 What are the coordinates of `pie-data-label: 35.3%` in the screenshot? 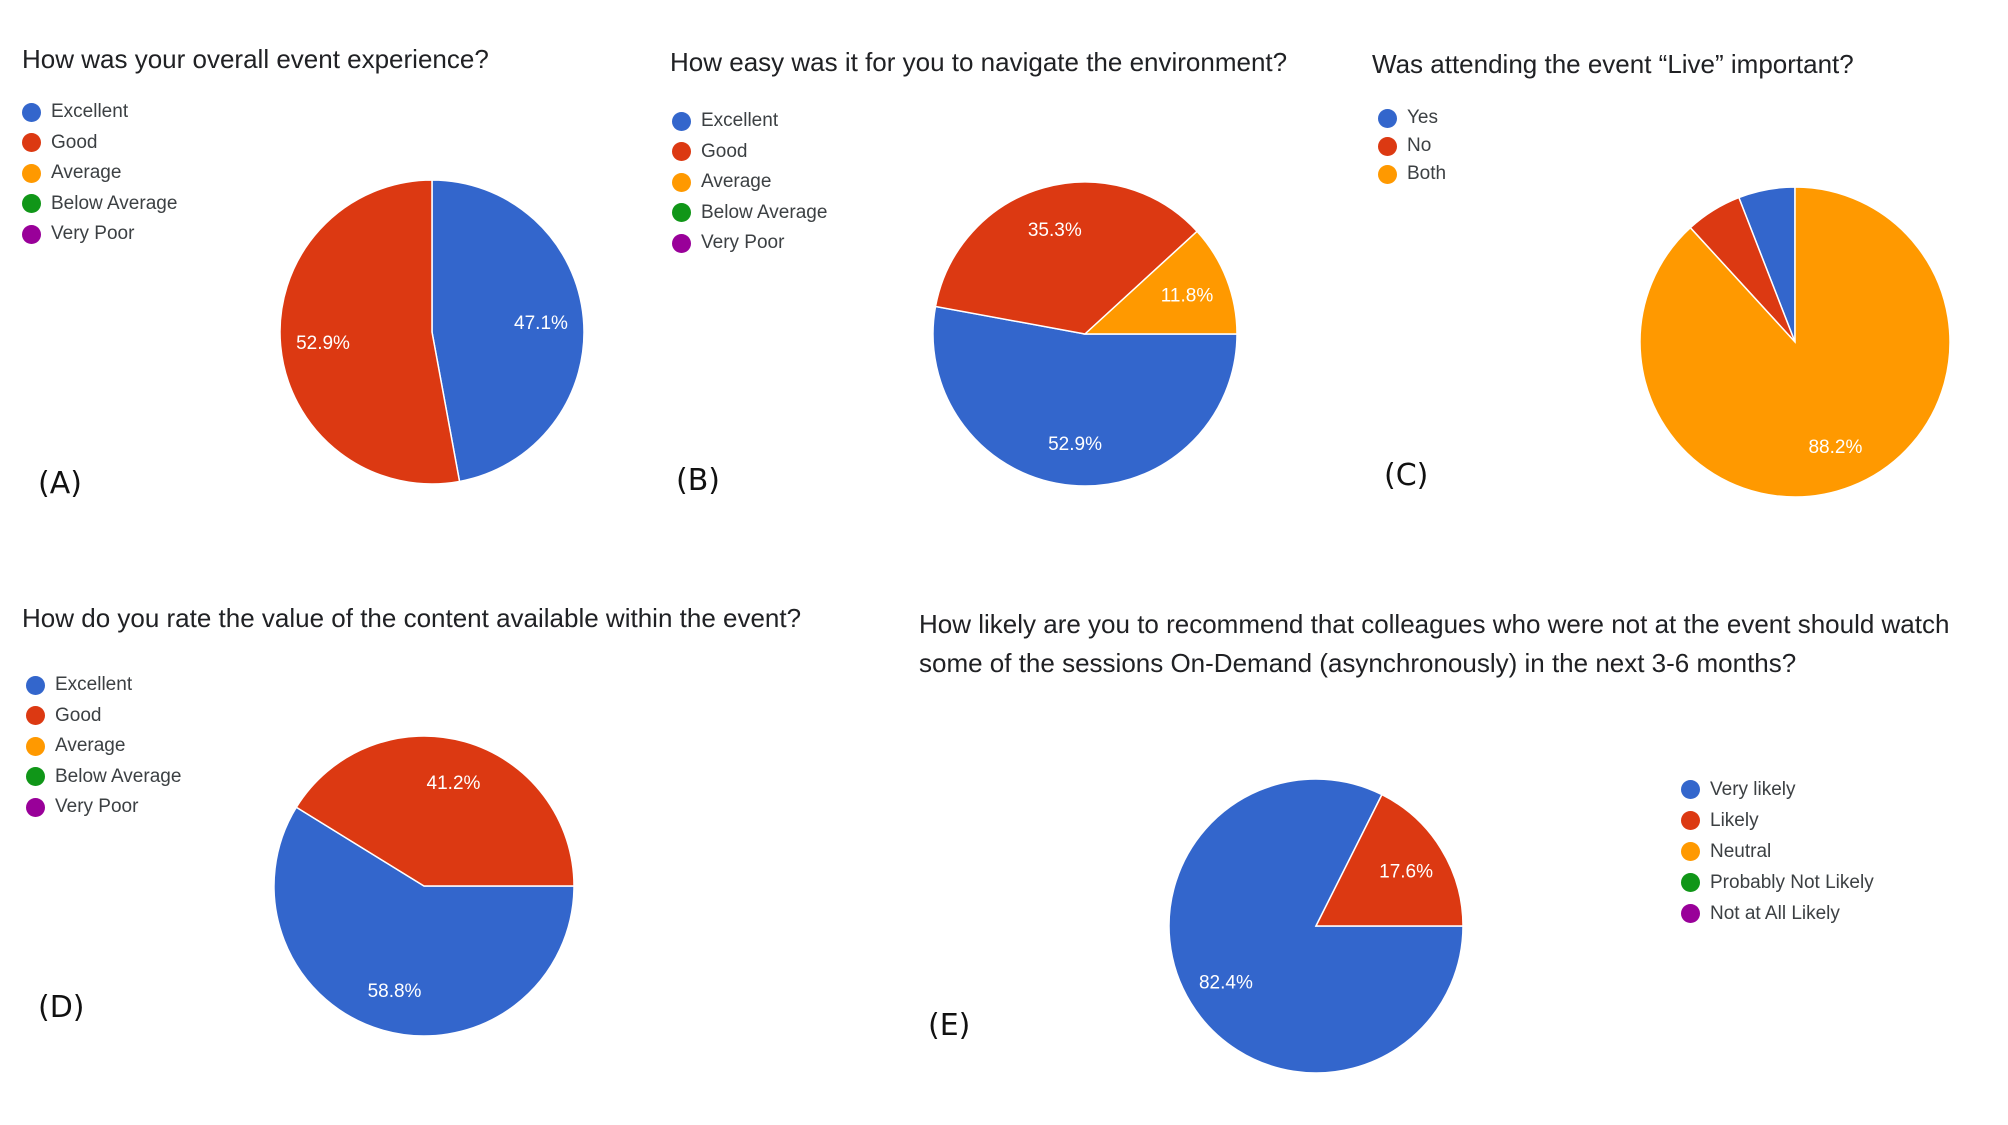 It's located at (1055, 230).